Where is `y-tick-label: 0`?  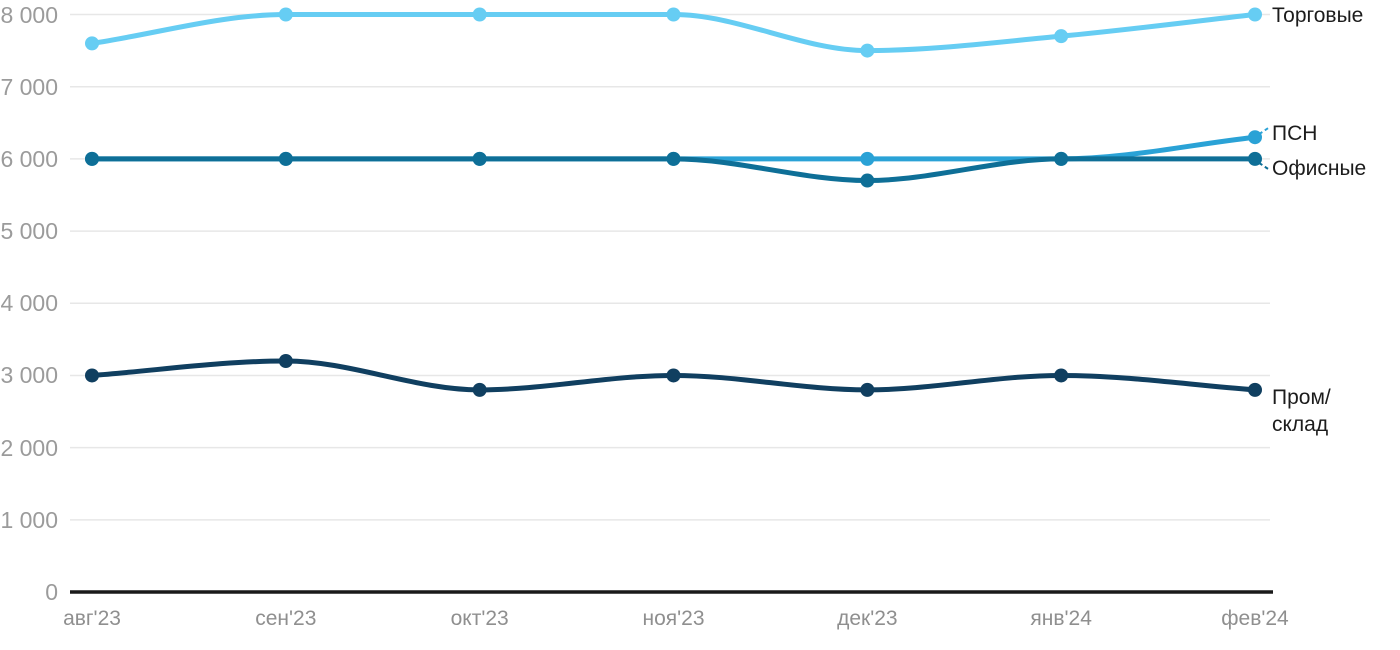
y-tick-label: 0 is located at coordinates (51, 592).